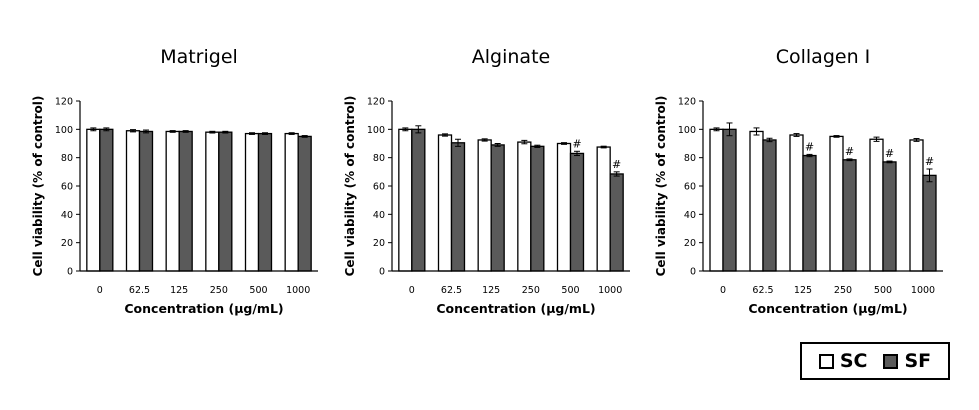 The width and height of the screenshot is (979, 410). Describe the element at coordinates (823, 57) in the screenshot. I see `chart-title: Collagen I` at that location.